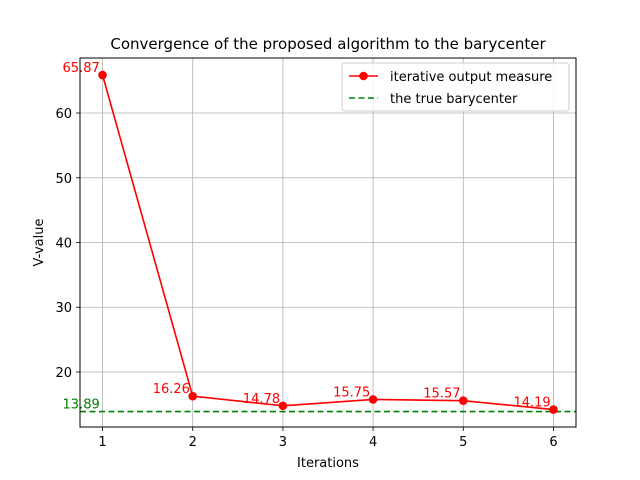  I want to click on y-tick-label: 50, so click(63, 179).